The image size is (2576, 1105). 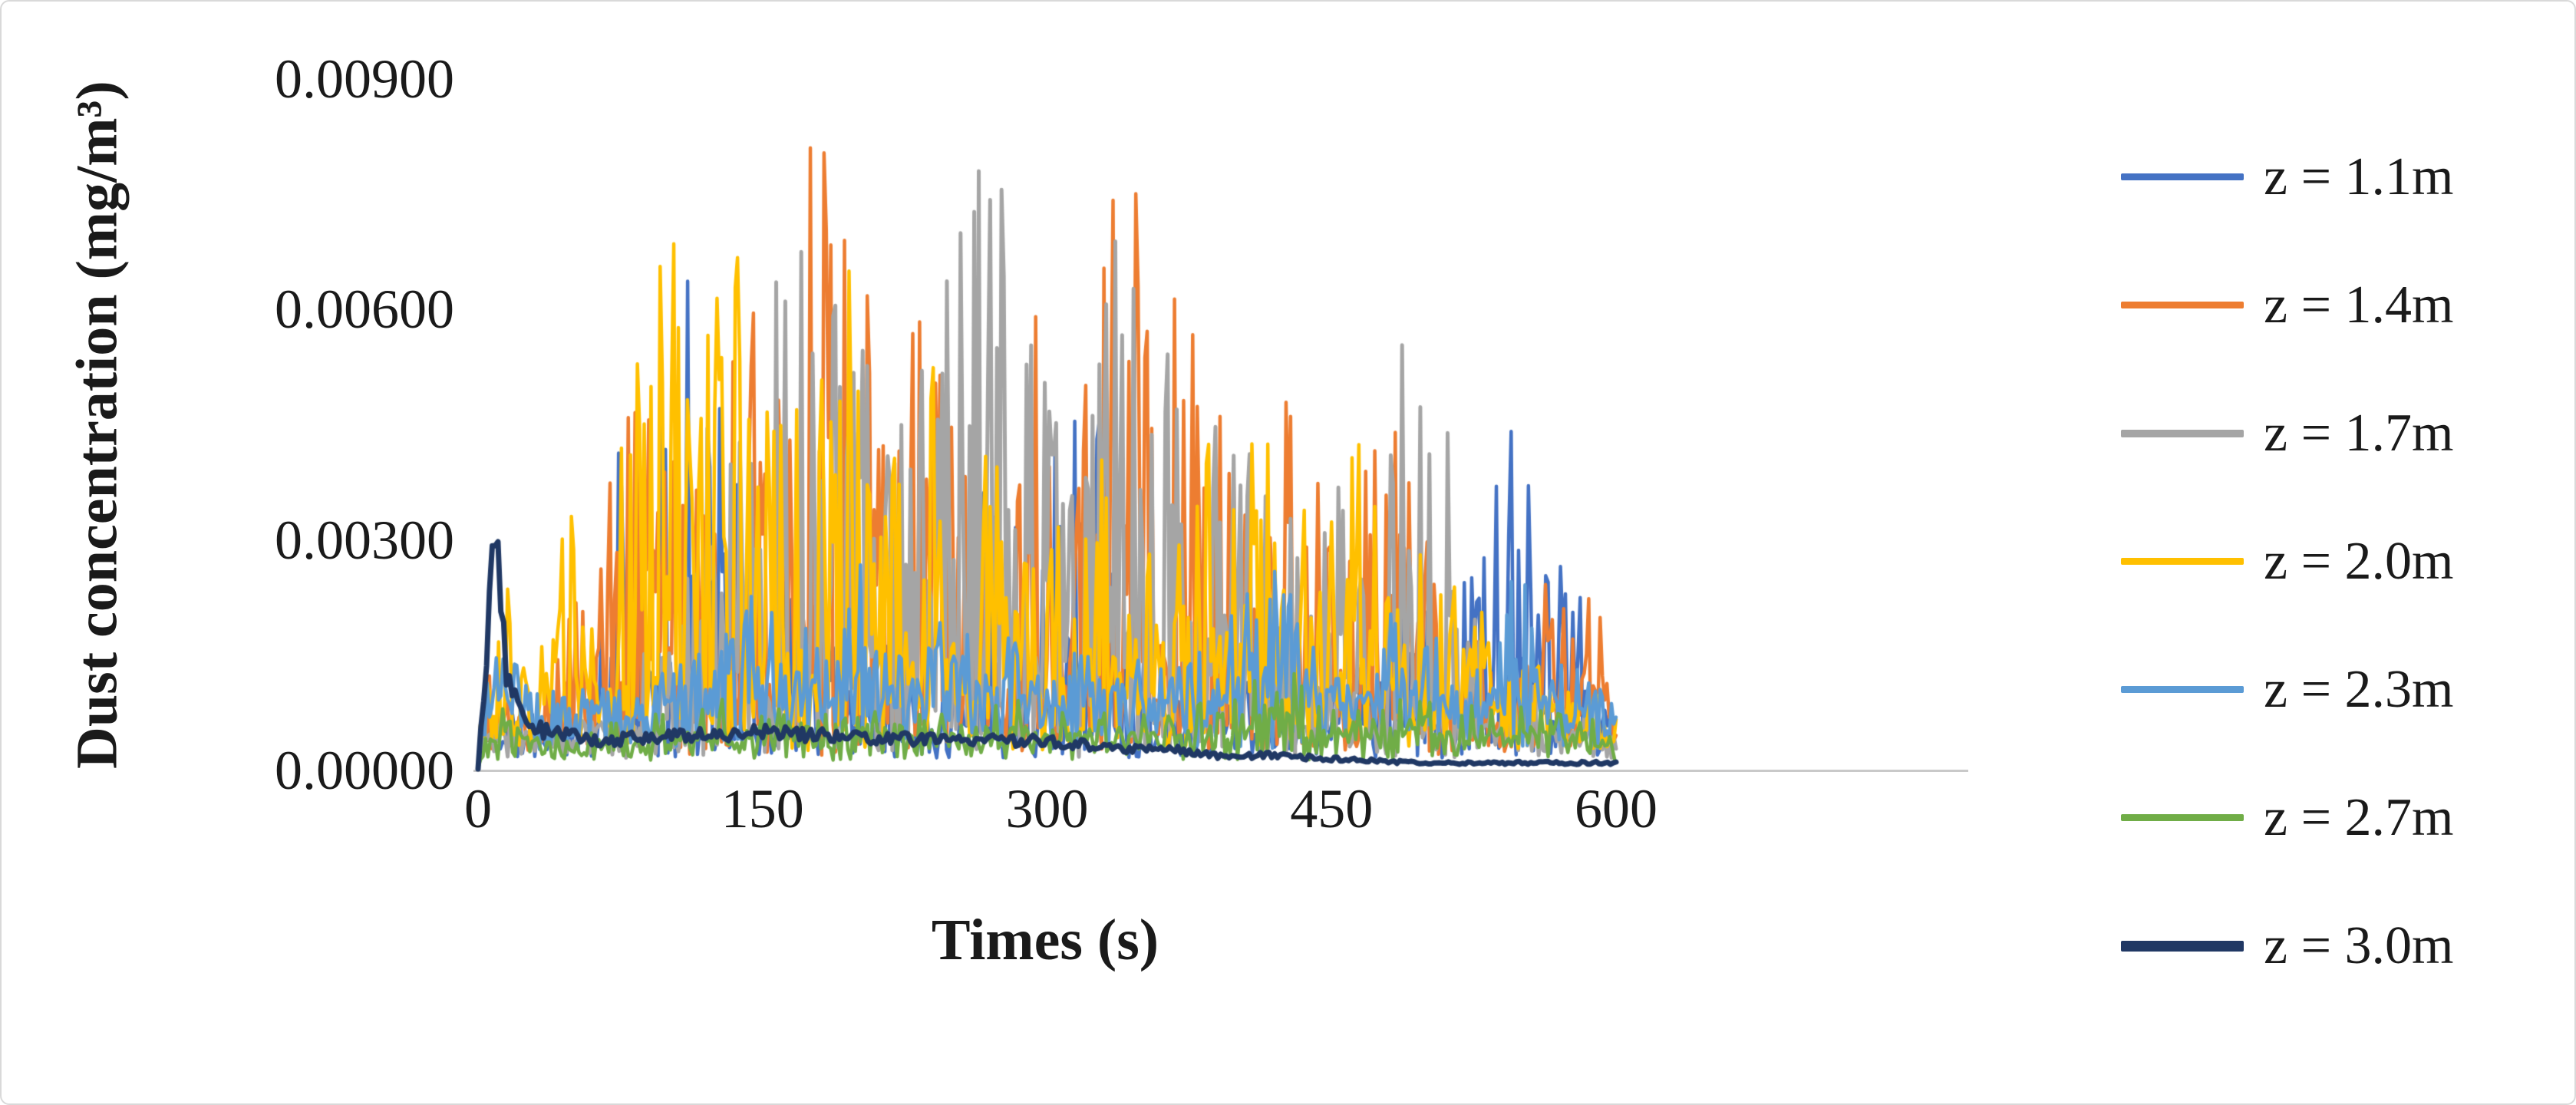 I want to click on legend-label: z = 2.0m, so click(x=2359, y=561).